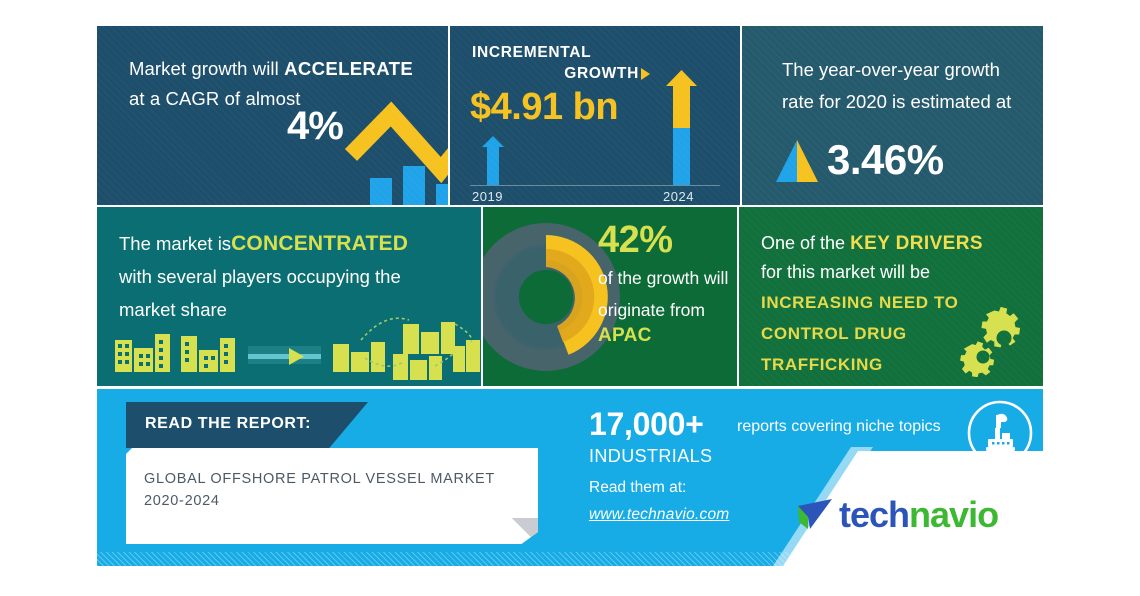  What do you see at coordinates (532, 52) in the screenshot?
I see `incr-label-line1: INCREMENTAL` at bounding box center [532, 52].